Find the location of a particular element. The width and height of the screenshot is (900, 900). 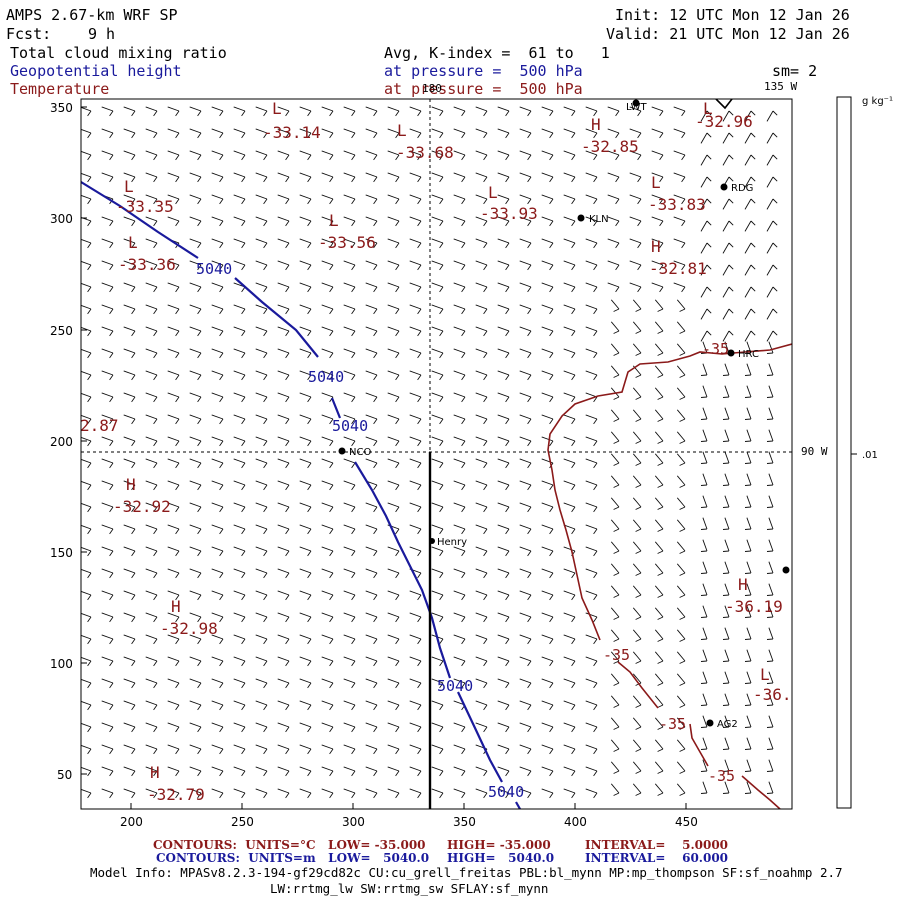

y-tick-label: 250 is located at coordinates (61, 331).